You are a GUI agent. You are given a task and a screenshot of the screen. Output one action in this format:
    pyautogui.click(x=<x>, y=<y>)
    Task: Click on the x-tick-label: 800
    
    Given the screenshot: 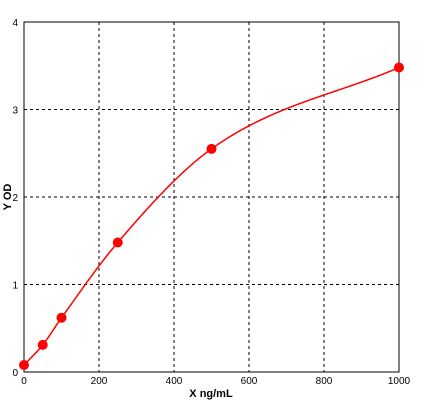 What is the action you would take?
    pyautogui.click(x=324, y=381)
    